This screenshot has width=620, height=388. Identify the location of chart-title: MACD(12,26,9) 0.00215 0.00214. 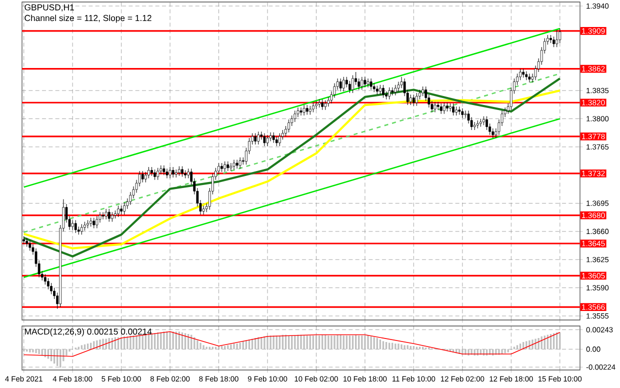
(88, 332).